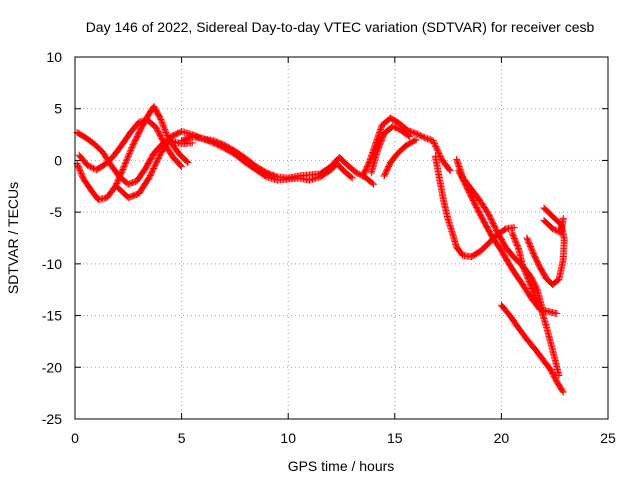 The width and height of the screenshot is (640, 480). I want to click on series-arc3, so click(130, 145).